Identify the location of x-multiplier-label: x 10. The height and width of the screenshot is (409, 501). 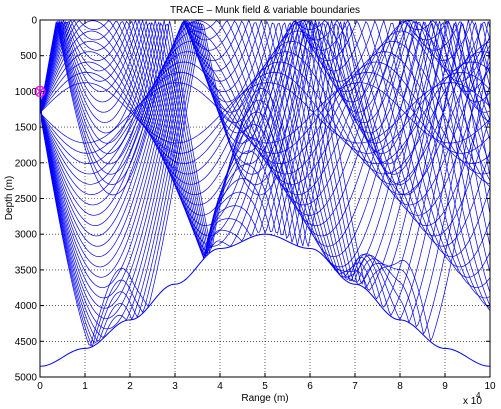
(472, 401).